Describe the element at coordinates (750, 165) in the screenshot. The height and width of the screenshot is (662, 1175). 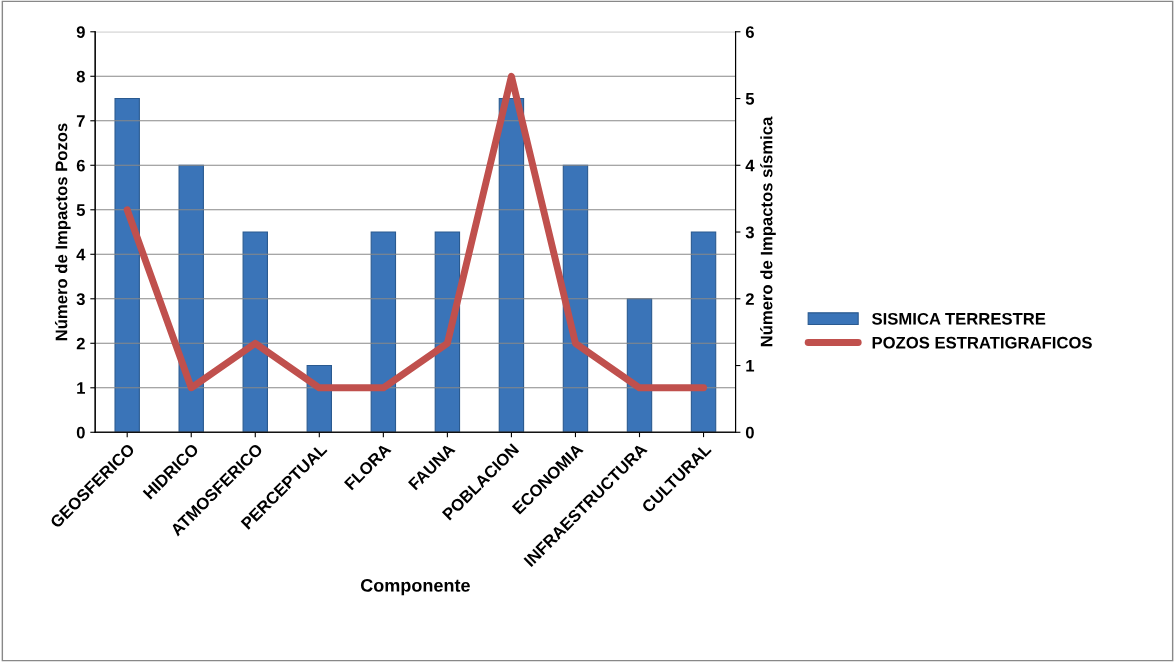
I see `y2-tick-label: 4` at that location.